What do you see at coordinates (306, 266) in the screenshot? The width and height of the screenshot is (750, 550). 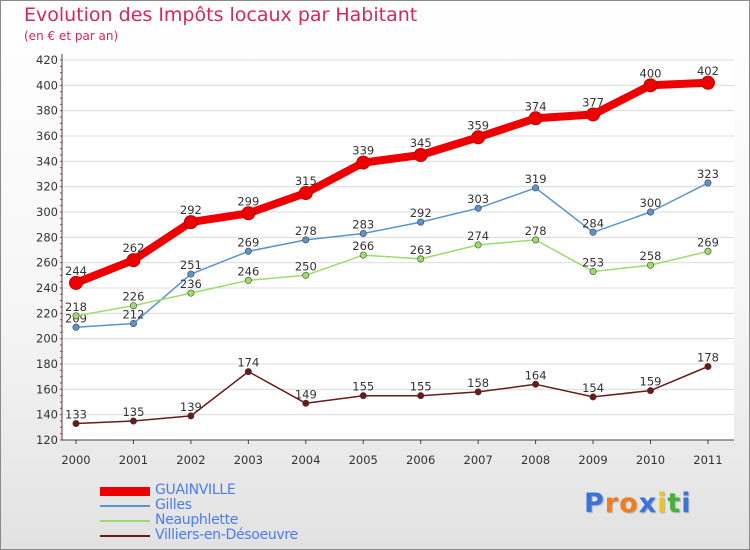 I see `data-label-neauphlette: 250` at bounding box center [306, 266].